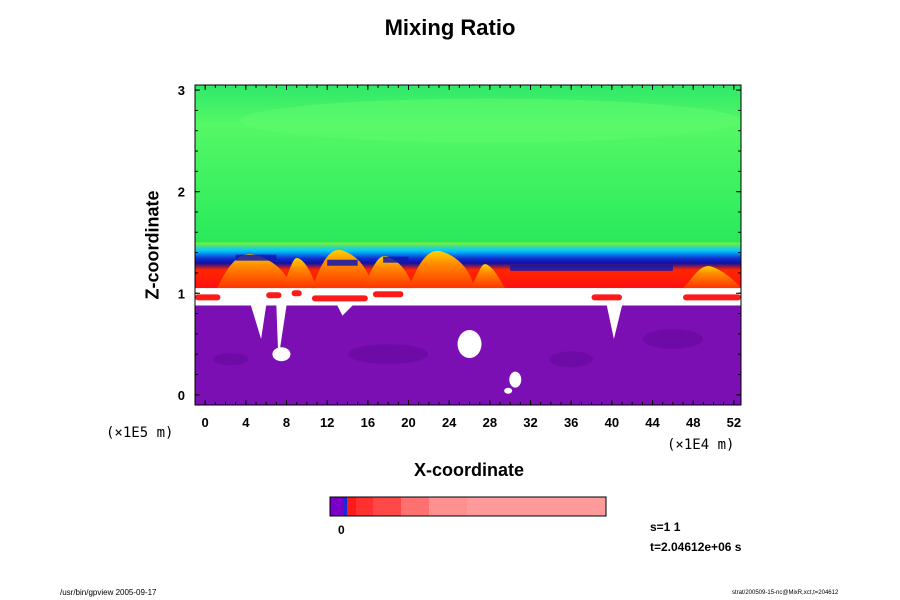  I want to click on x-tick-label: 28, so click(490, 422).